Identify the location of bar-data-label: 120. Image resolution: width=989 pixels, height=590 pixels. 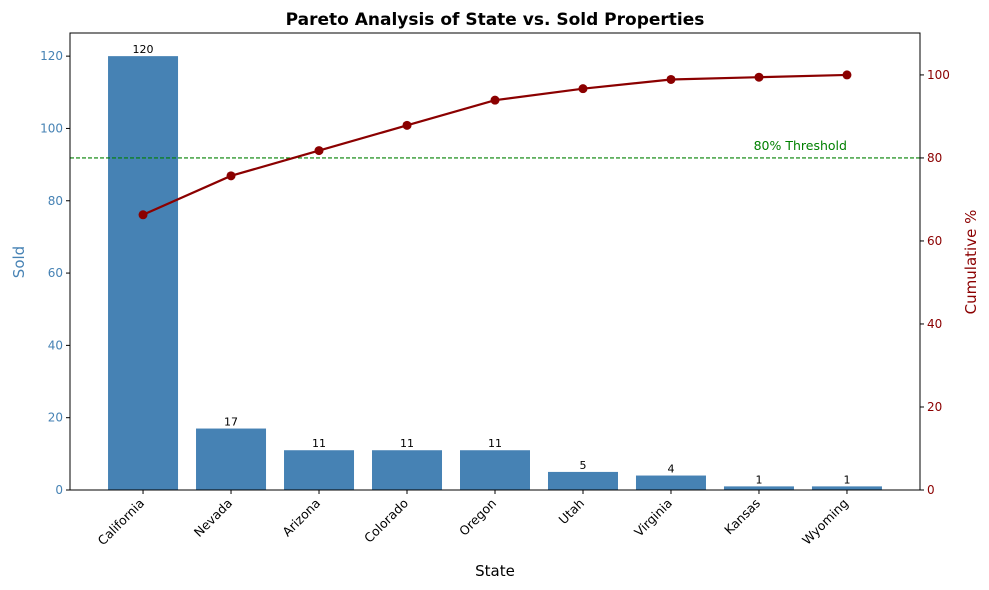
(143, 49).